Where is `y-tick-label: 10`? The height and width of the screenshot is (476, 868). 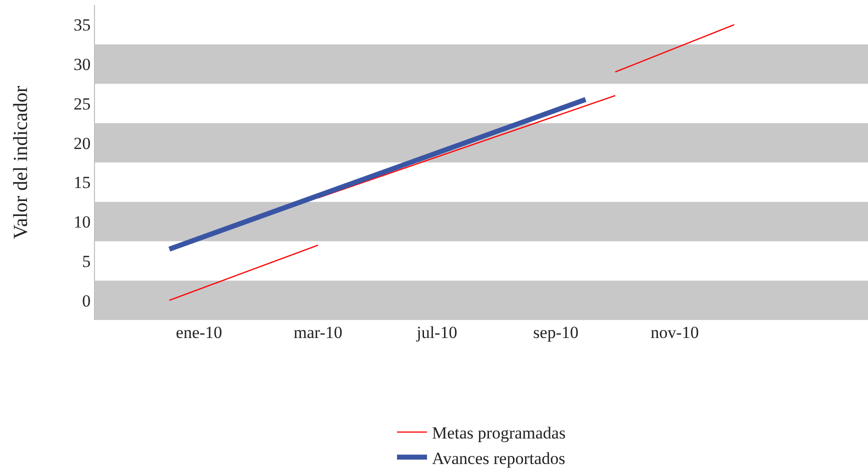
y-tick-label: 10 is located at coordinates (82, 222).